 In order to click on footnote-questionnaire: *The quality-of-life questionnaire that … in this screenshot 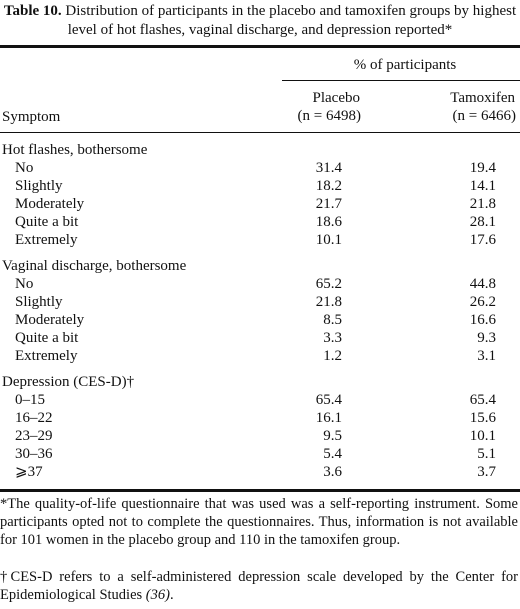, I will do `click(259, 522)`.